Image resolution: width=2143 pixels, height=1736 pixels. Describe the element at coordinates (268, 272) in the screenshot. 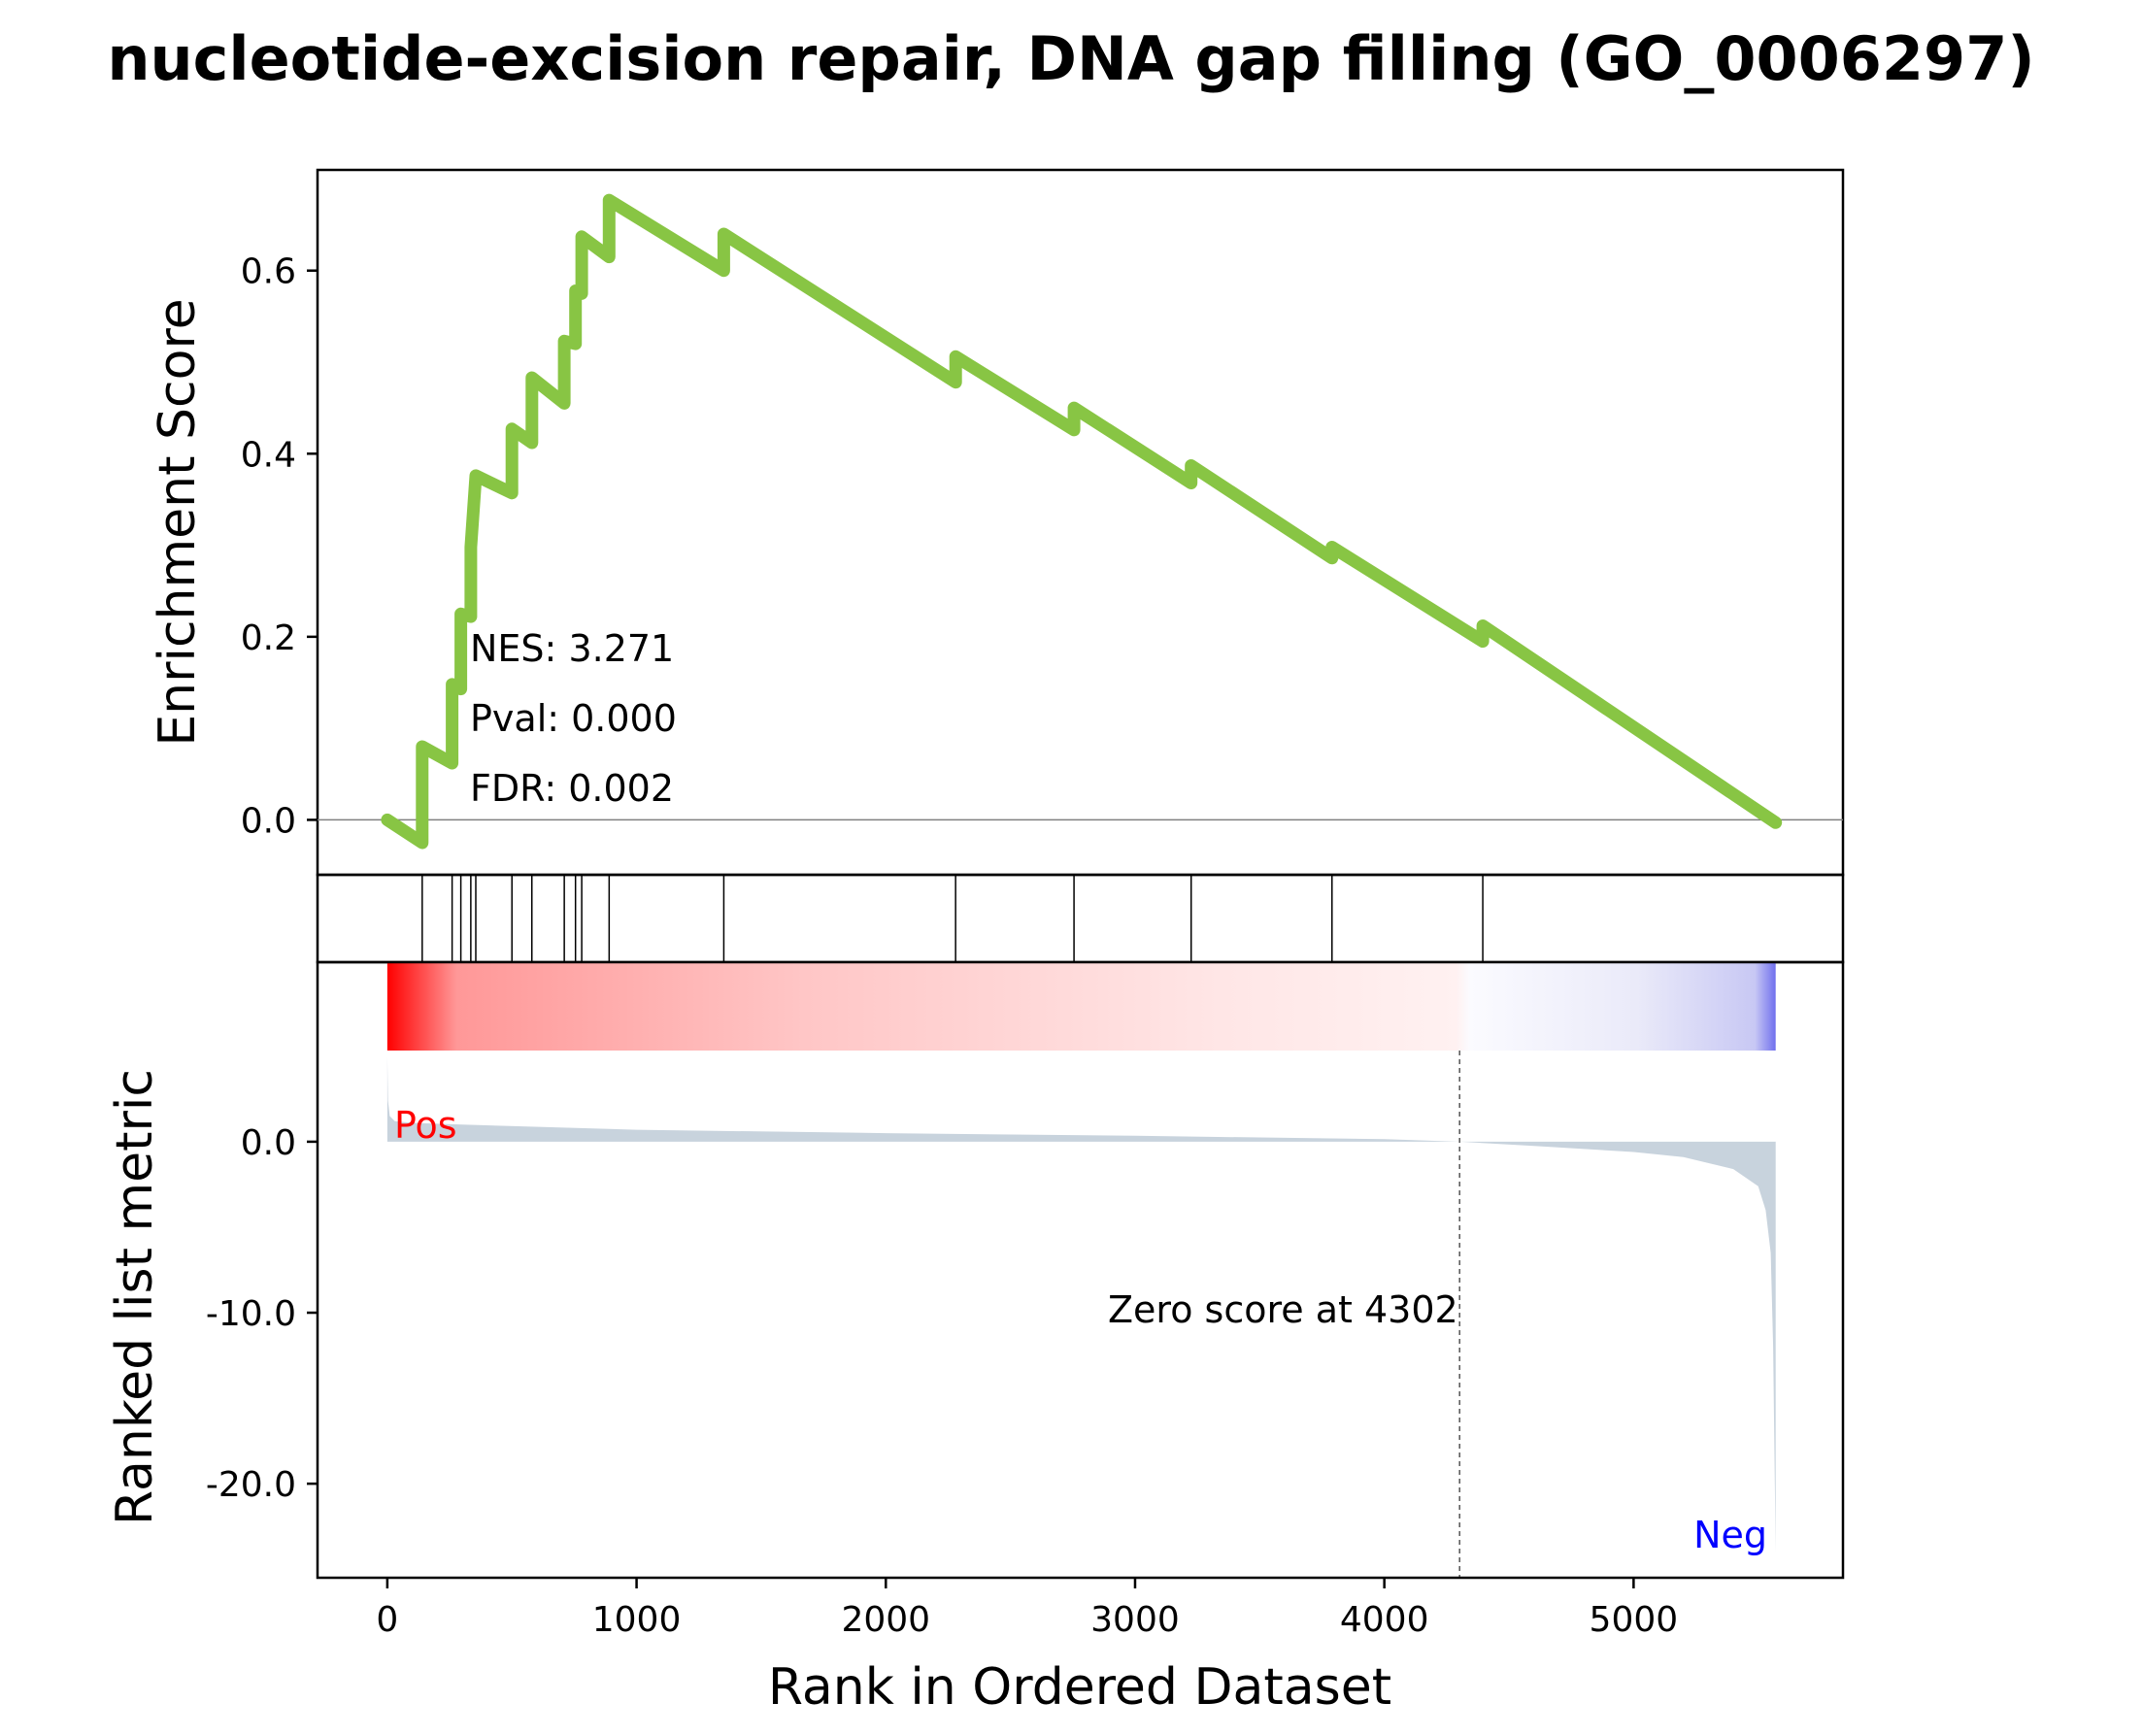

I see `es-y-tick-label: 0.6` at that location.